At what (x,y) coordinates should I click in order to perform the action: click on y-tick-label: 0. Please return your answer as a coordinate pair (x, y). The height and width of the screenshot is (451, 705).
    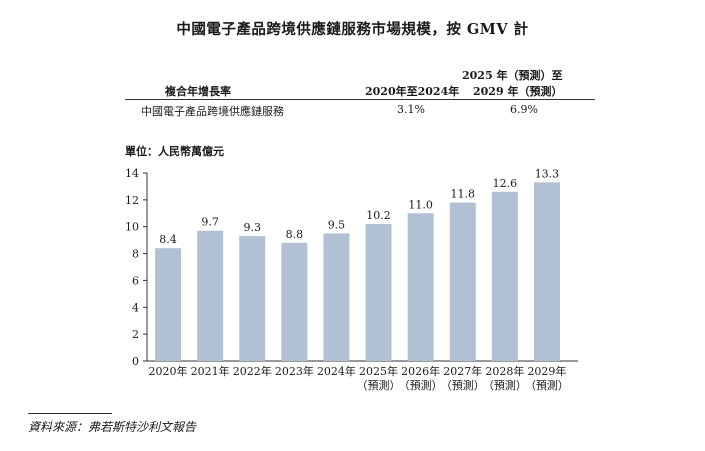
    Looking at the image, I should click on (135, 361).